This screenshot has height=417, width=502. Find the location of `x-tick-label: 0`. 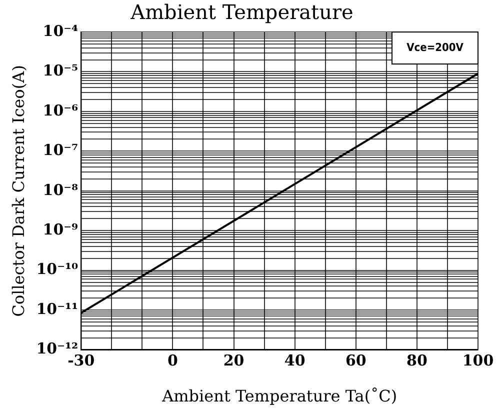

x-tick-label: 0 is located at coordinates (173, 361).